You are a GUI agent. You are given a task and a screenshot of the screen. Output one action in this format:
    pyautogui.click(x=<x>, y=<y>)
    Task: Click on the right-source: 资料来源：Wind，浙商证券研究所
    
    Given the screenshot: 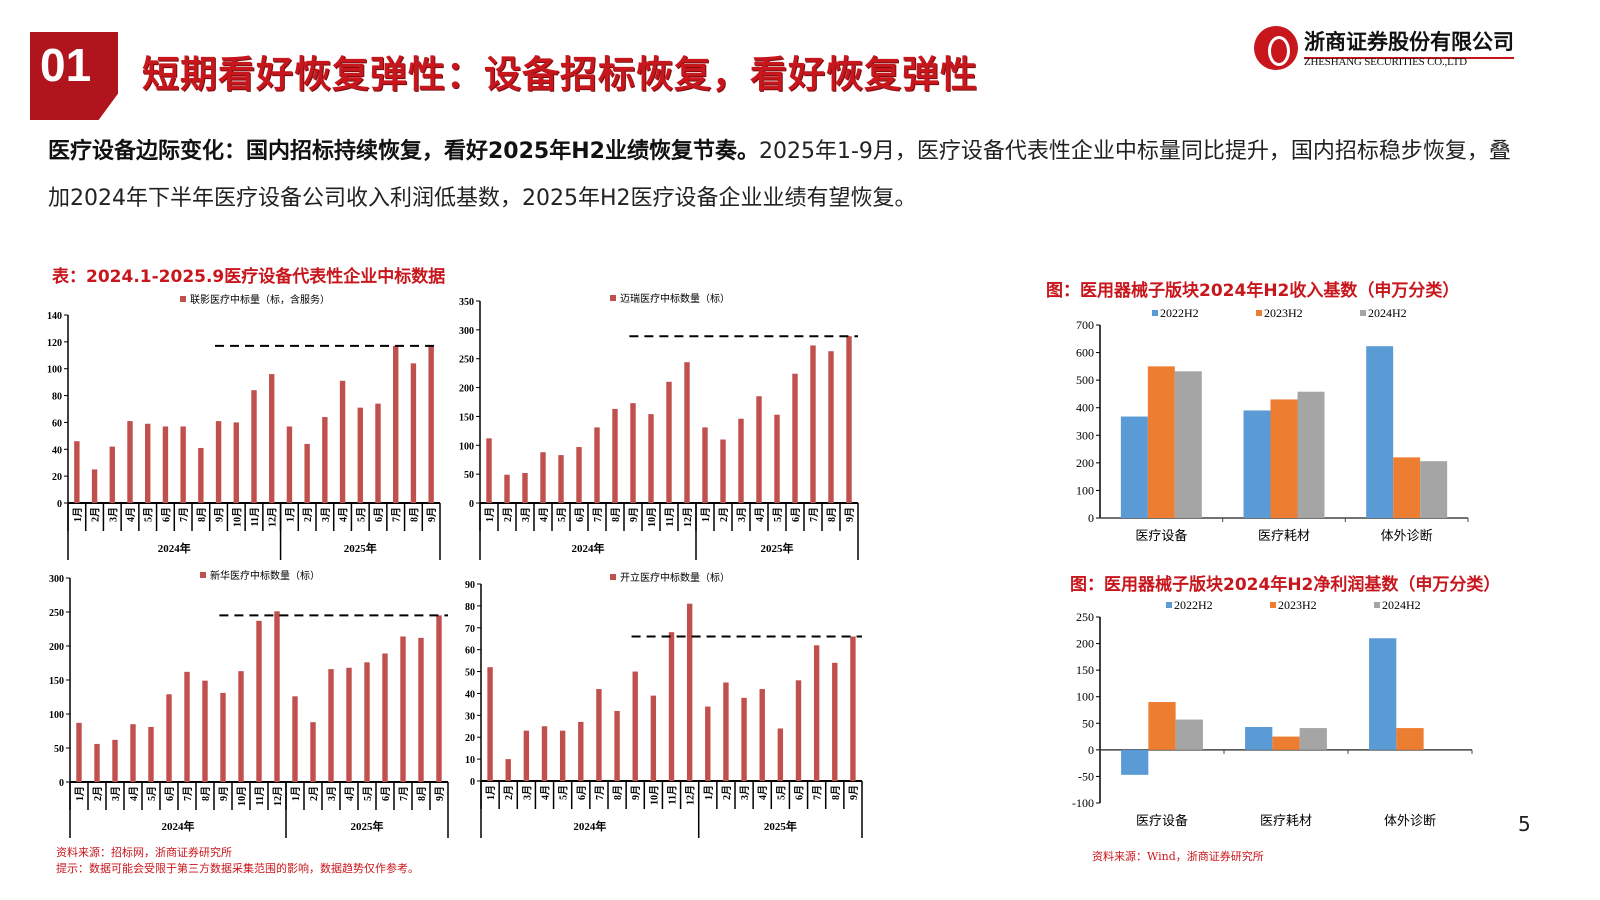 What is the action you would take?
    pyautogui.click(x=1178, y=856)
    